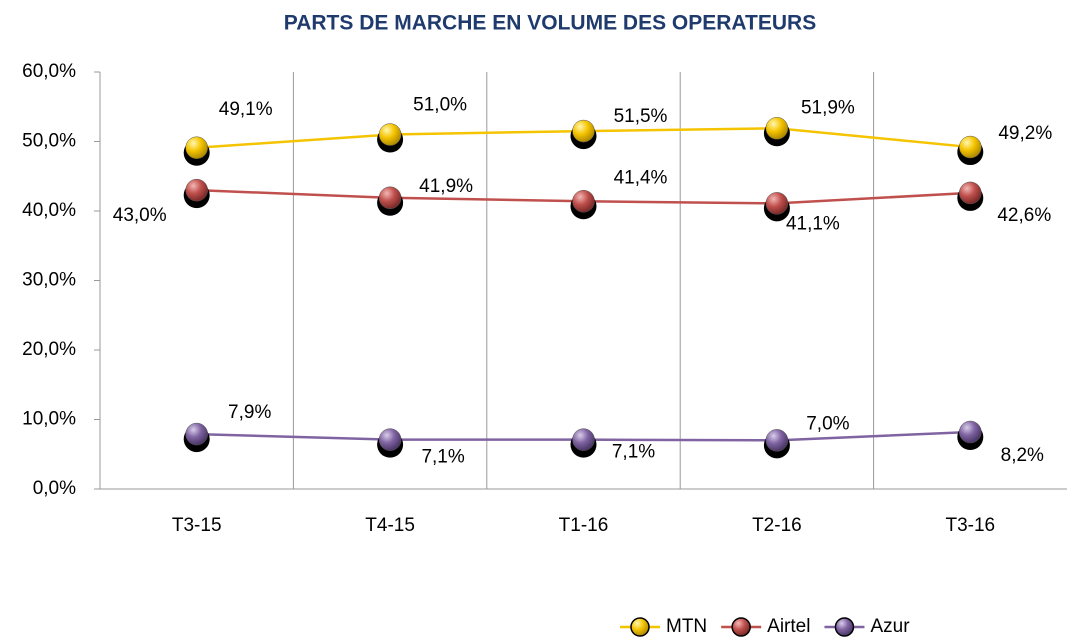 This screenshot has height=639, width=1067. Describe the element at coordinates (827, 423) in the screenshot. I see `data-label: 7,0%` at that location.